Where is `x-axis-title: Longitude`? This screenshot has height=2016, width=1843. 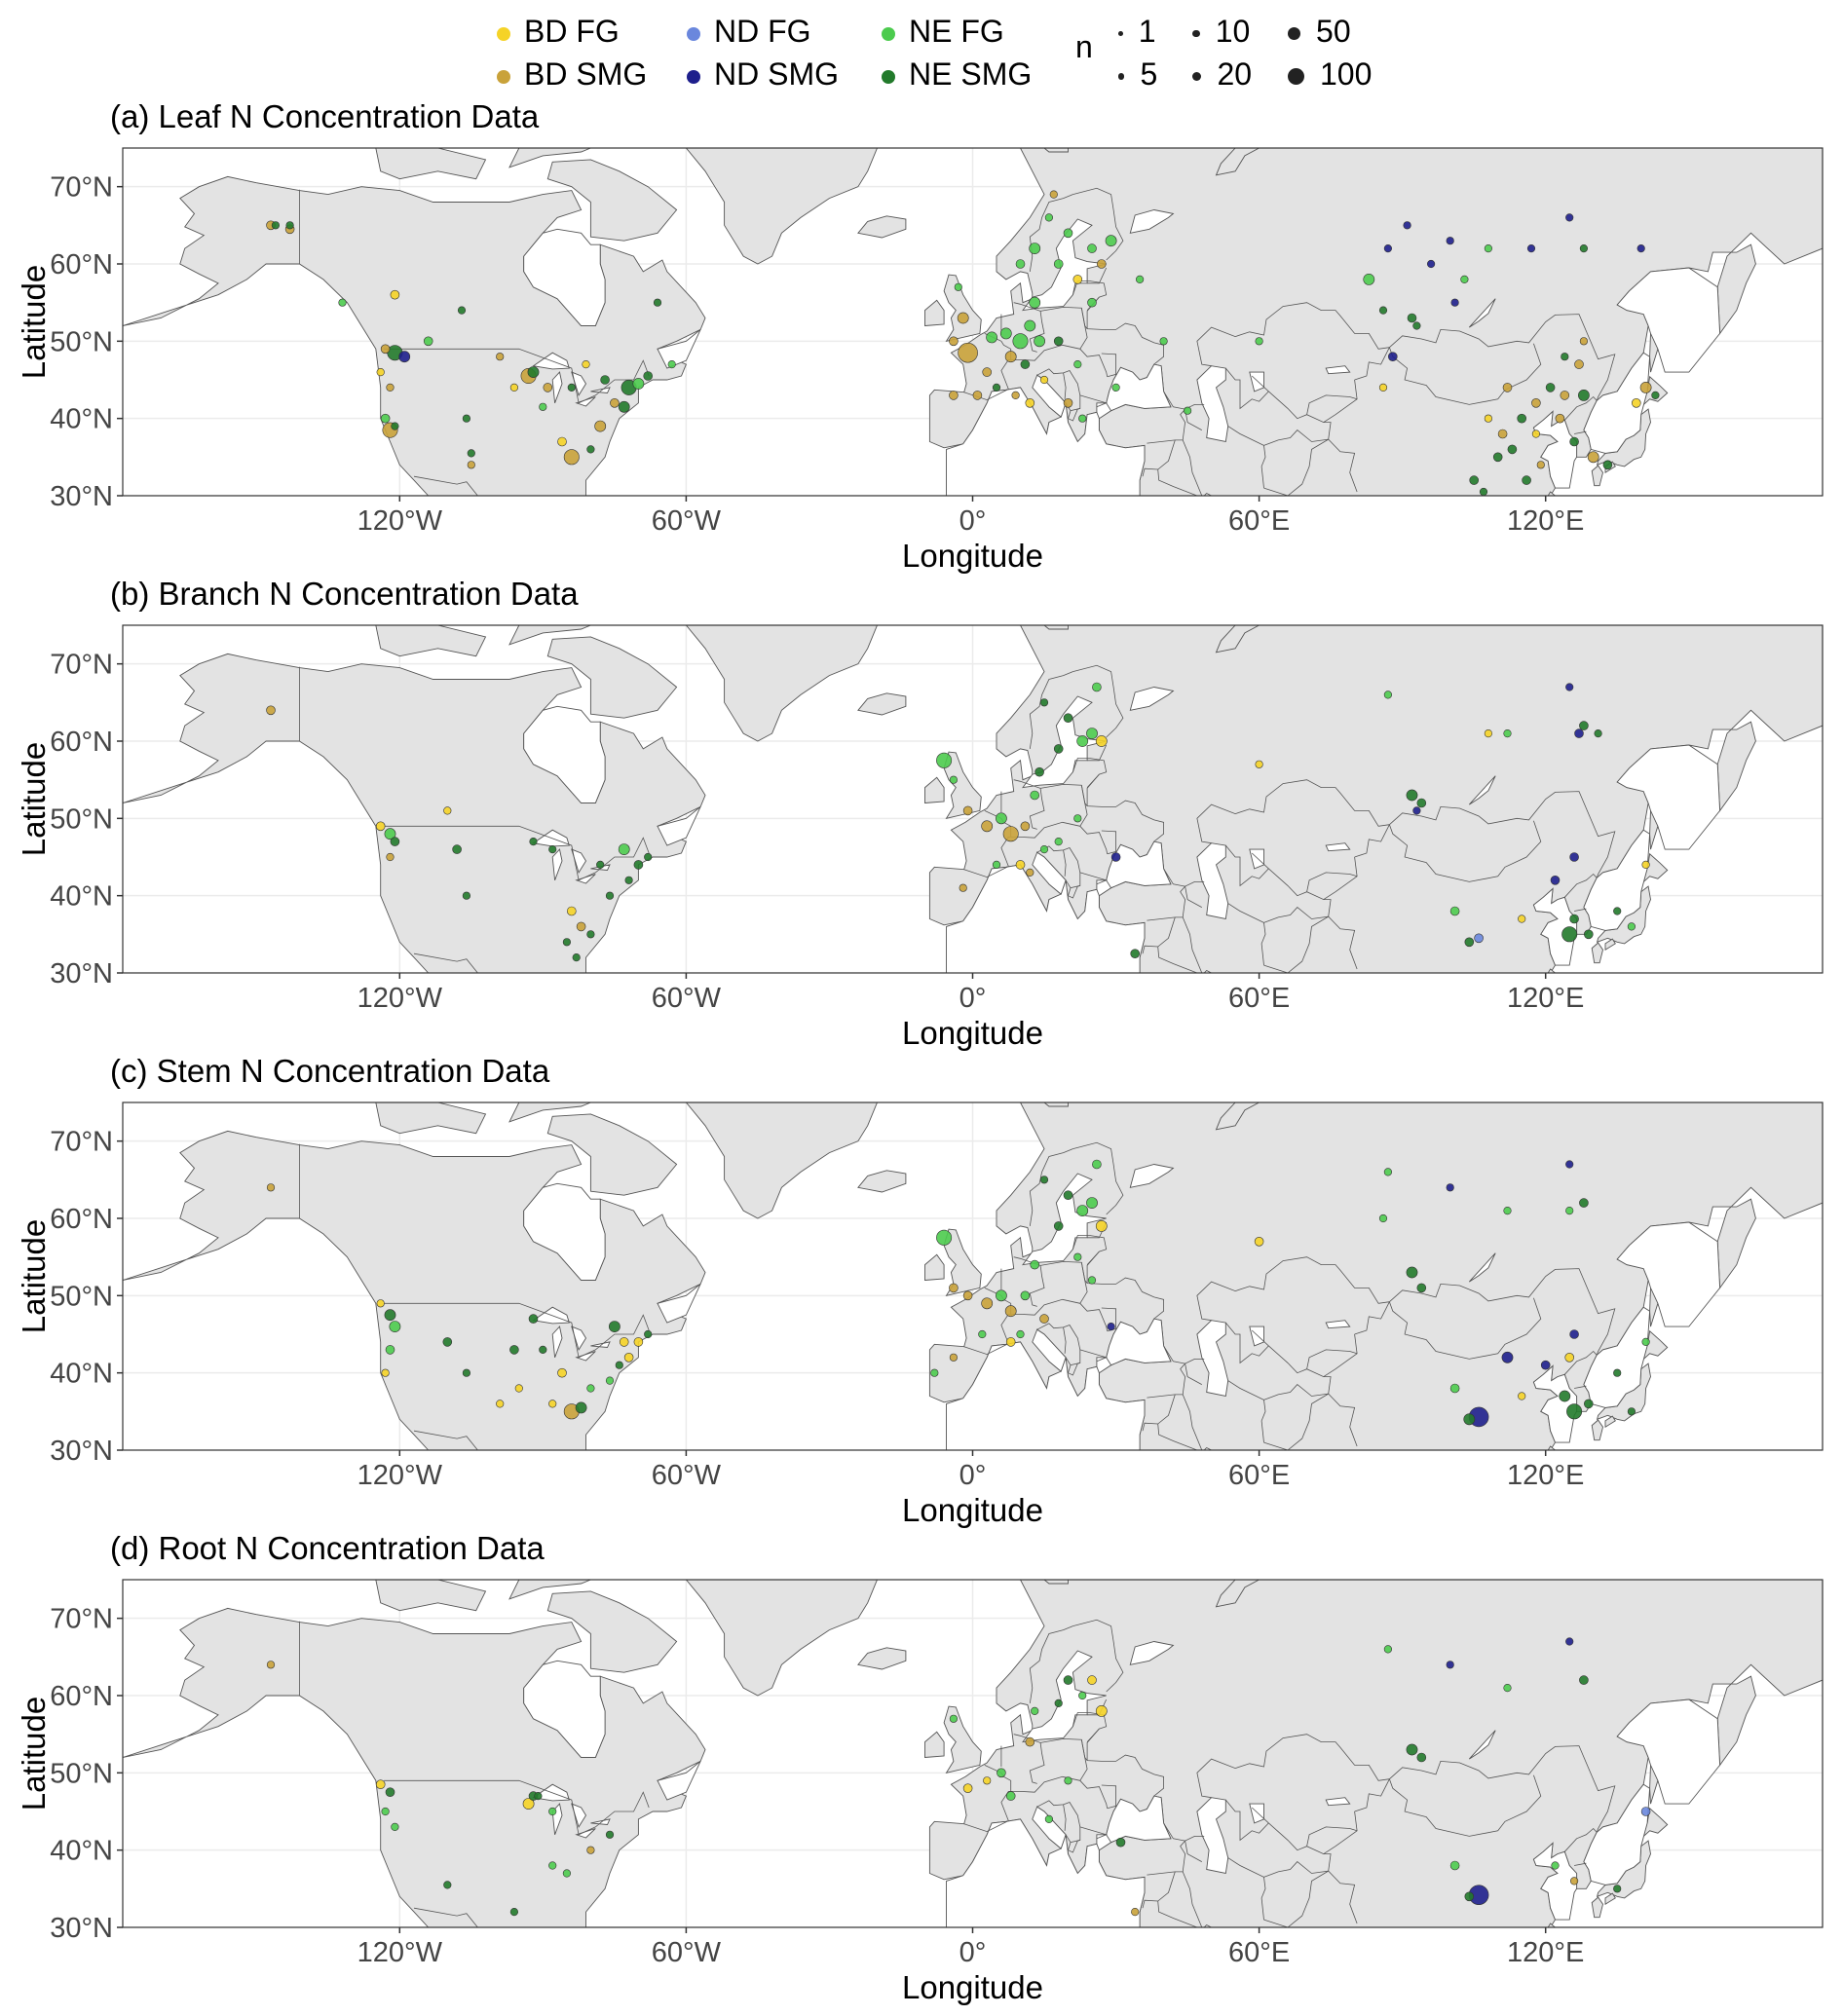 x-axis-title: Longitude is located at coordinates (972, 556).